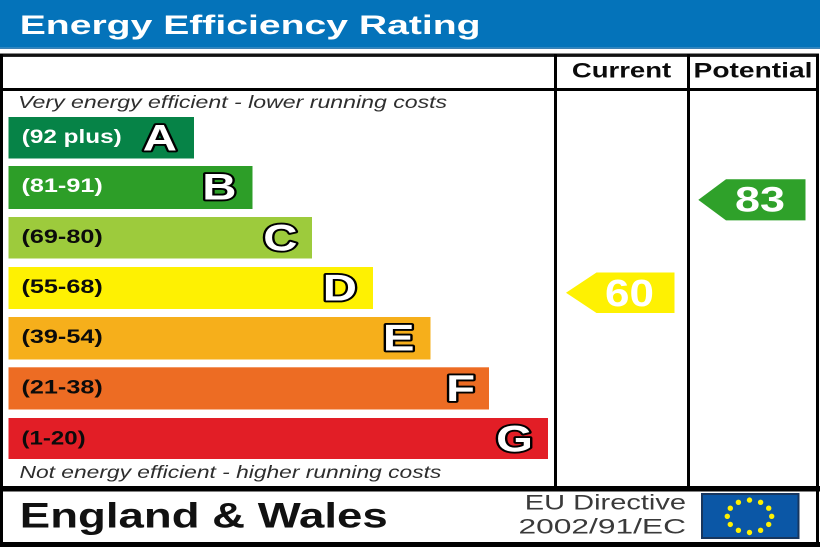 Image resolution: width=820 pixels, height=547 pixels. Describe the element at coordinates (219, 187) in the screenshot. I see `svg-text: B` at that location.